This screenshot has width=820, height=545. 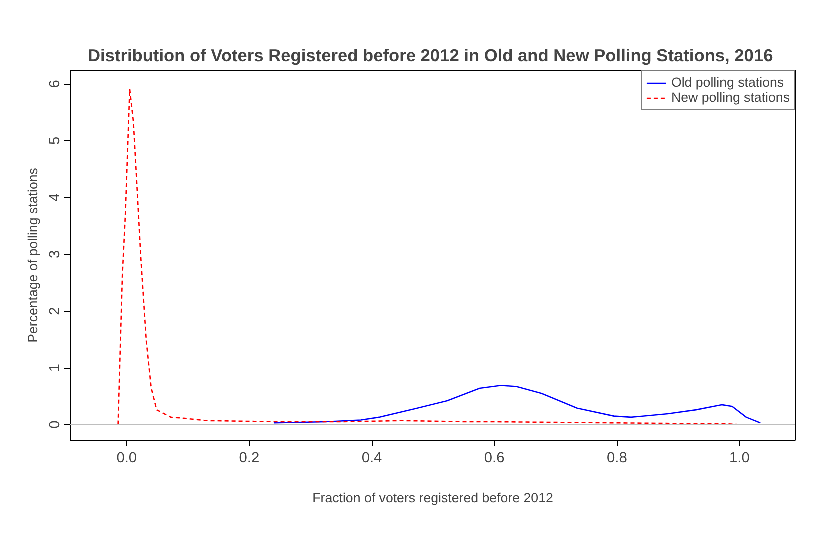 I want to click on y-tick-label: 6, so click(x=56, y=84).